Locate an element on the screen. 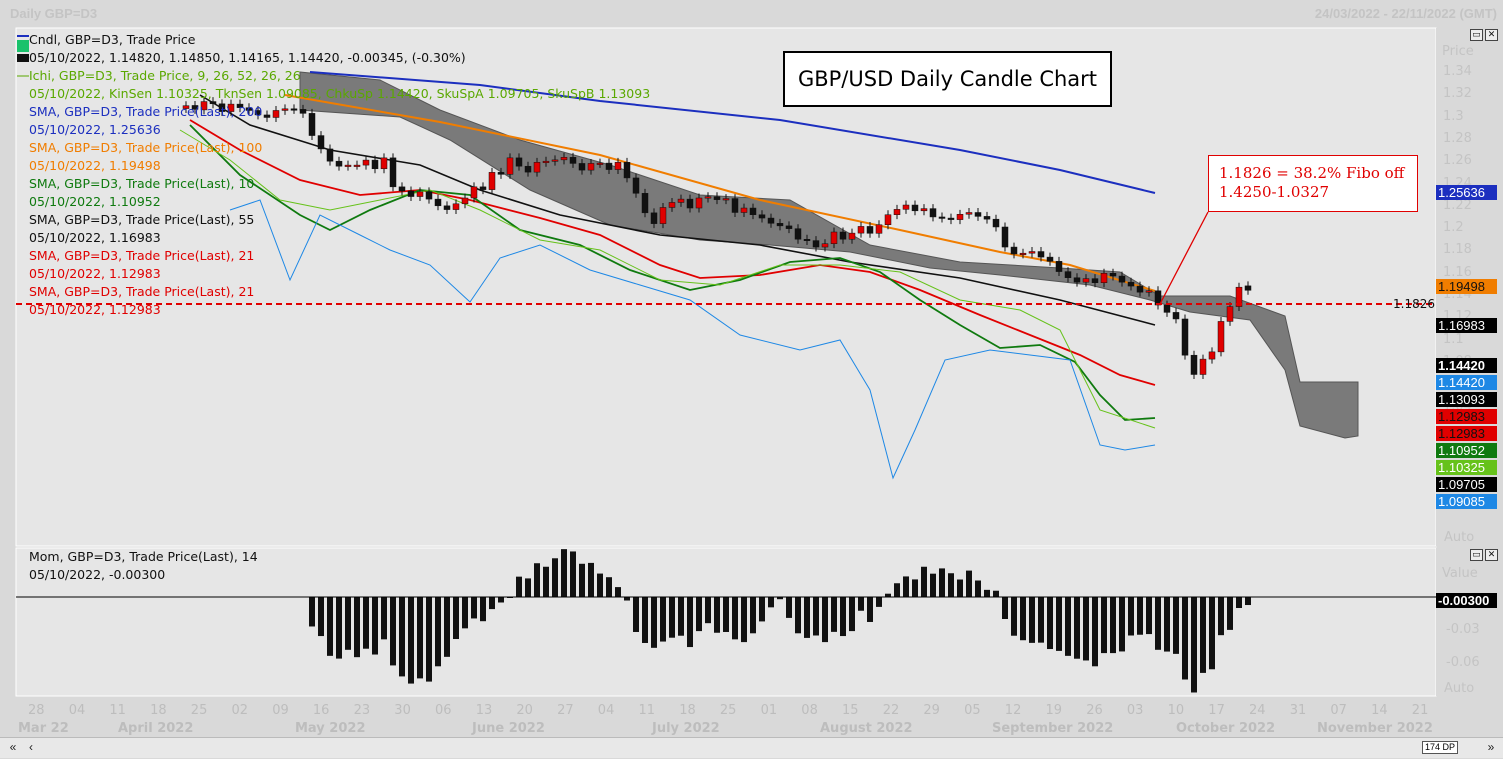  date-tick: 27 is located at coordinates (565, 710).